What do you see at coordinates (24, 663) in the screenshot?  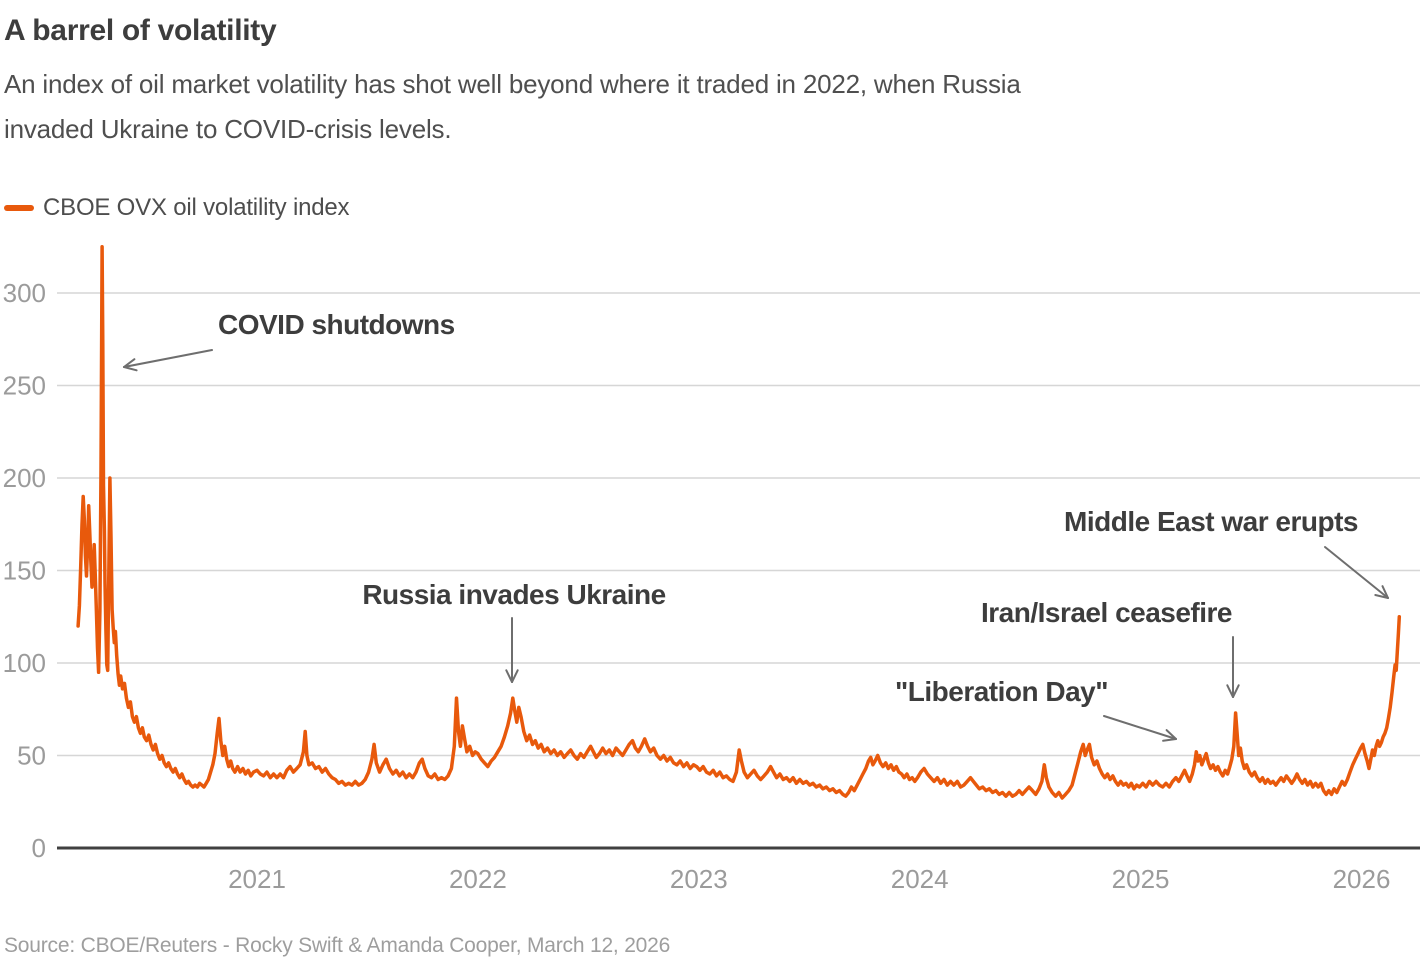 I see `y-tick-label-100: 100` at bounding box center [24, 663].